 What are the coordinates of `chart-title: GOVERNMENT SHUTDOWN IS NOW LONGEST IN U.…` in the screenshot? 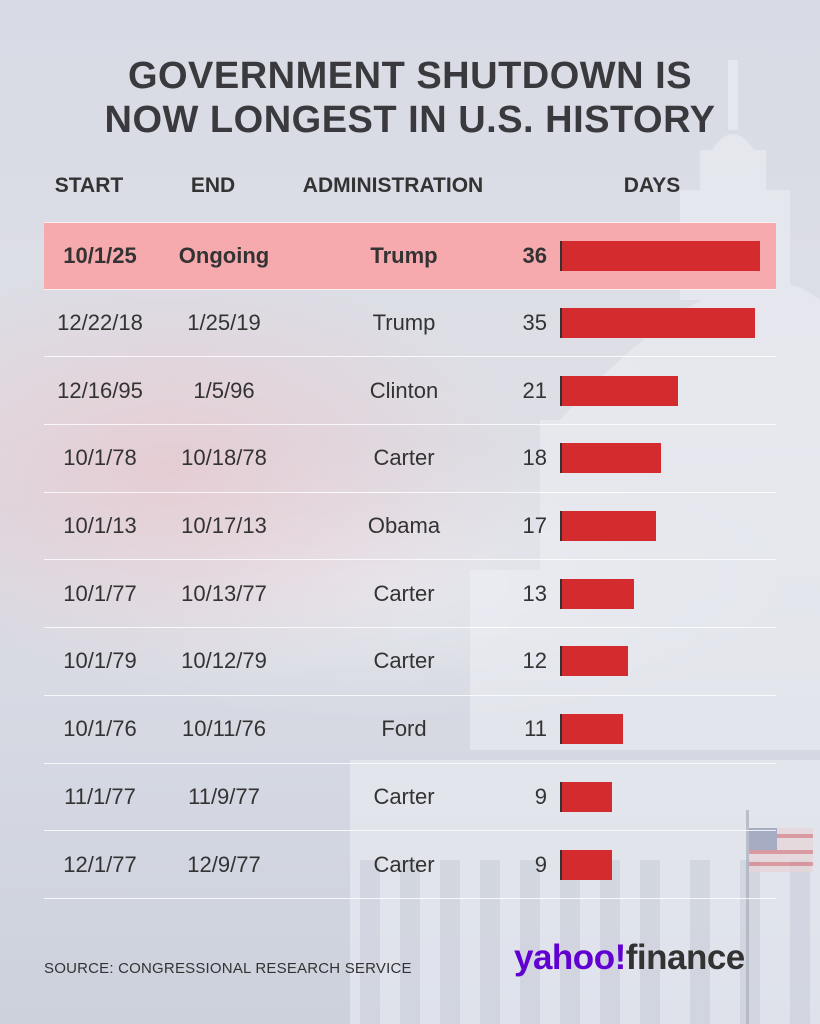 It's located at (410, 98).